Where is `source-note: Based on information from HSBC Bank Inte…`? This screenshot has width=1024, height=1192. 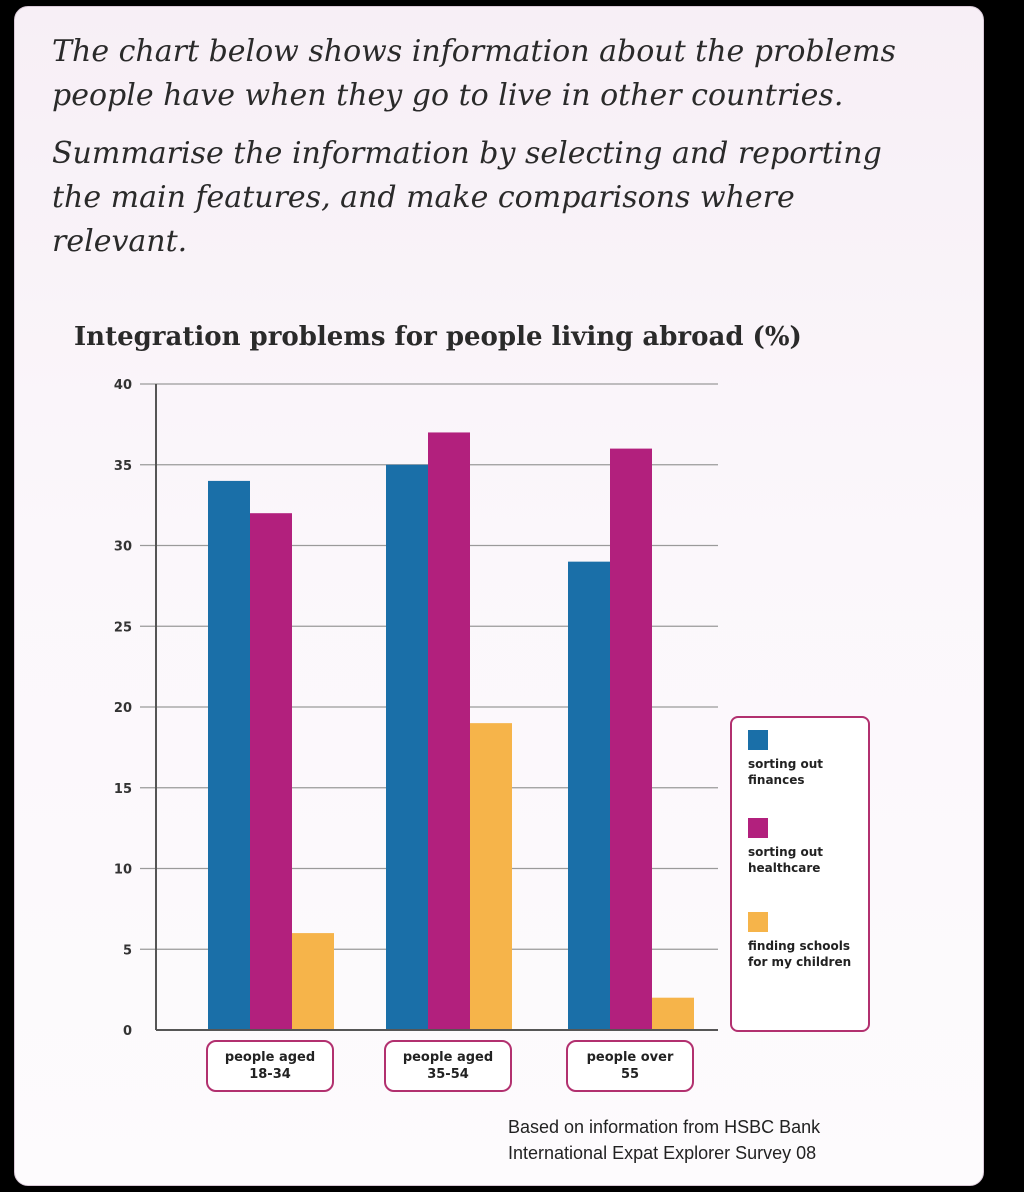
source-note: Based on information from HSBC Bank Inte… is located at coordinates (664, 1140).